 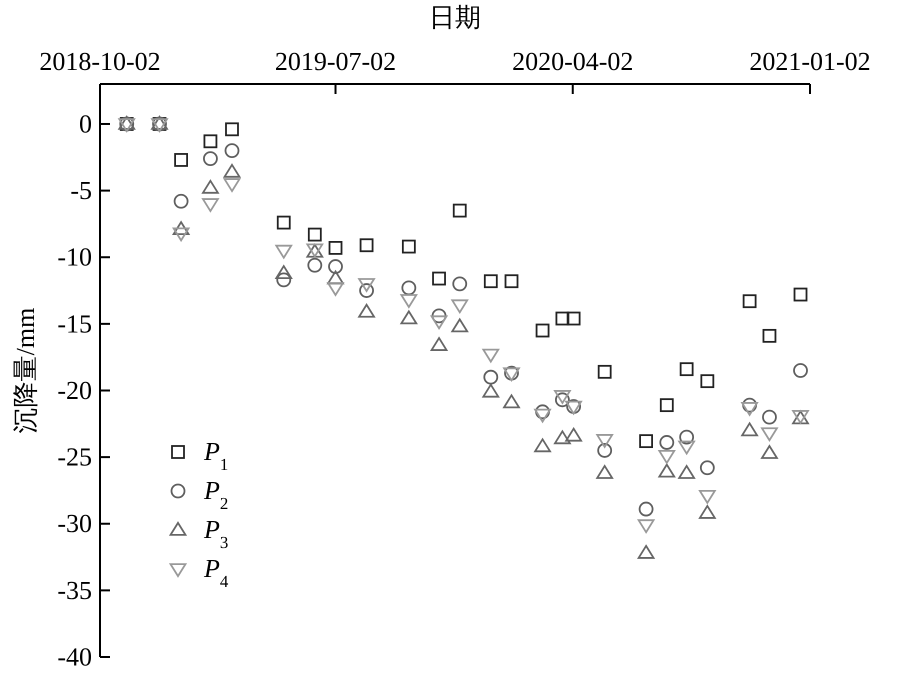 What do you see at coordinates (74, 257) in the screenshot?
I see `y-tick-label: -10` at bounding box center [74, 257].